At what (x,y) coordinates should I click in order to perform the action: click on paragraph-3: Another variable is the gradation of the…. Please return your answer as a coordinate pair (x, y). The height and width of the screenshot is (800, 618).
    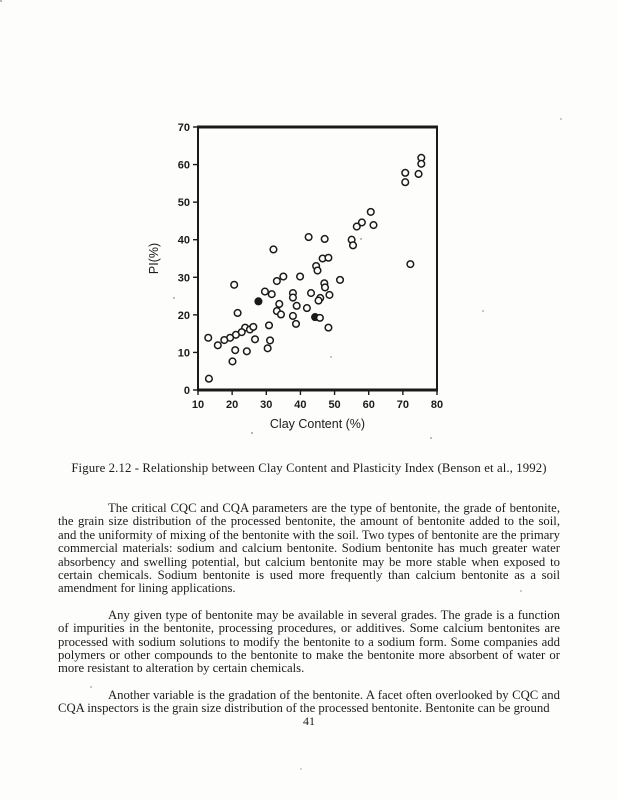
    Looking at the image, I should click on (309, 701).